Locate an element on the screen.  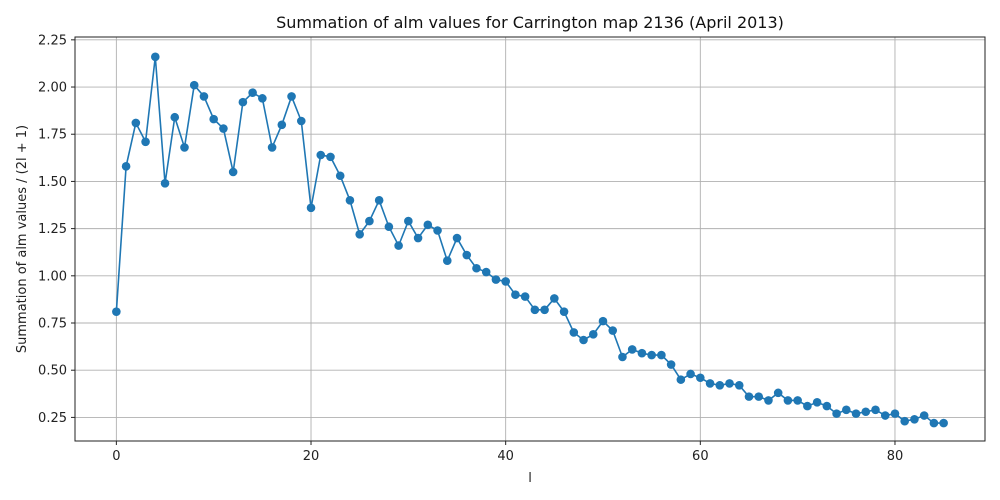
x-tick-label: 80 is located at coordinates (895, 456).